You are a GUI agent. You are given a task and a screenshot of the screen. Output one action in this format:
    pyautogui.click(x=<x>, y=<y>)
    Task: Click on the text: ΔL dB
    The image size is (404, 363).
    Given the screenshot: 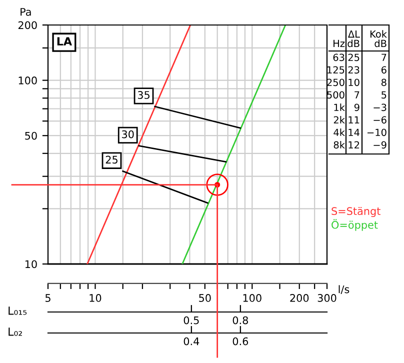 What is the action you would take?
    pyautogui.click(x=354, y=39)
    